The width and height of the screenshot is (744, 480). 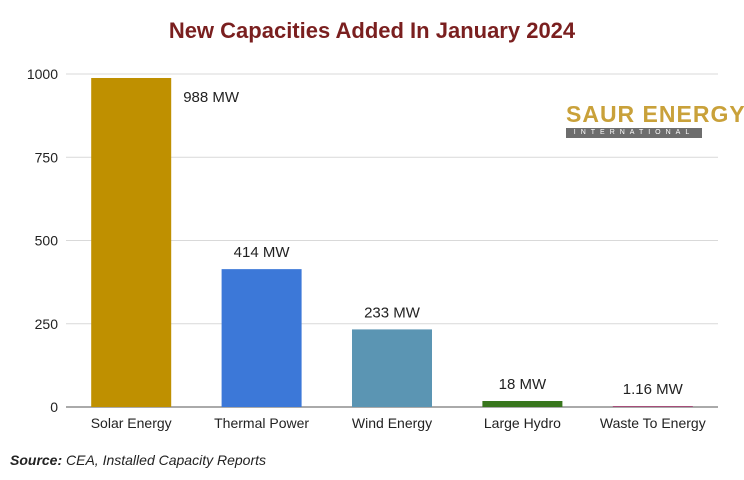 What do you see at coordinates (42, 74) in the screenshot?
I see `y-tick-label: 1000` at bounding box center [42, 74].